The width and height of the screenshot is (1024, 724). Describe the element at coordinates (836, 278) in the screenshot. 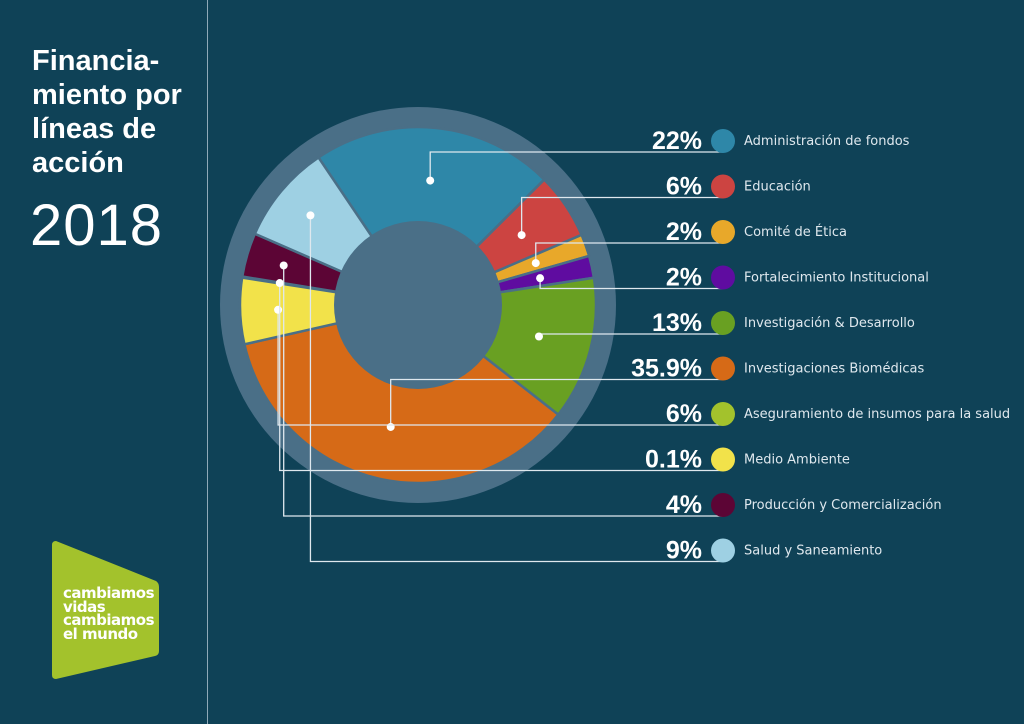

I see `legend-label-3: Fortalecimiento Institucional` at that location.